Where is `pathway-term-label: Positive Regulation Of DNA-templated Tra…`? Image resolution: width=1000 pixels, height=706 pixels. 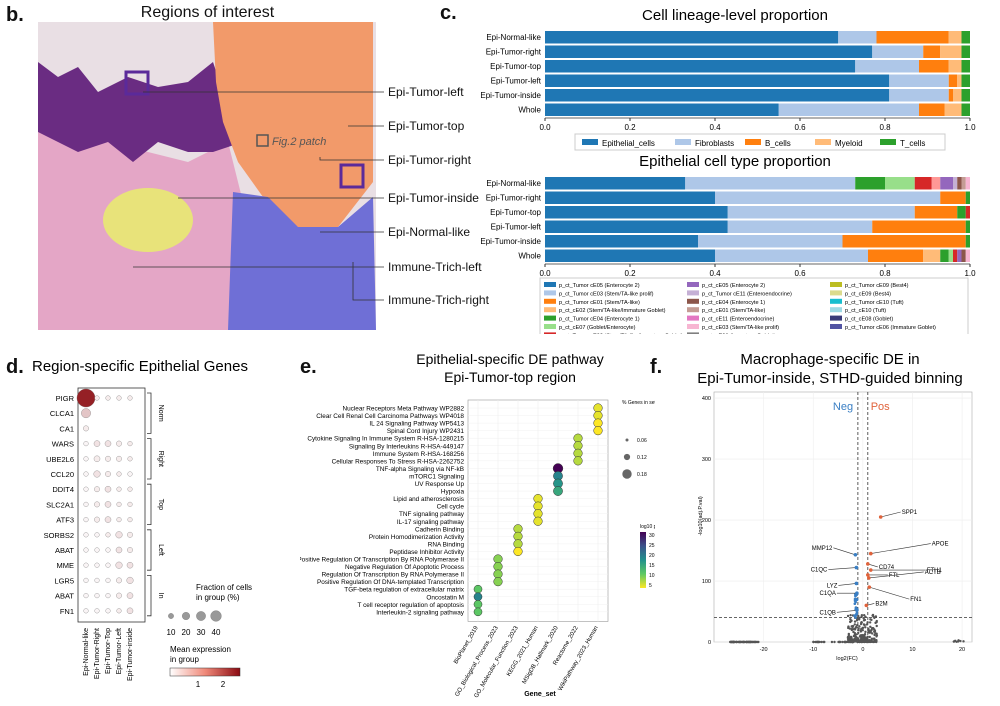
pathway-term-label: Positive Regulation Of DNA-templated Tra… is located at coordinates (390, 582).